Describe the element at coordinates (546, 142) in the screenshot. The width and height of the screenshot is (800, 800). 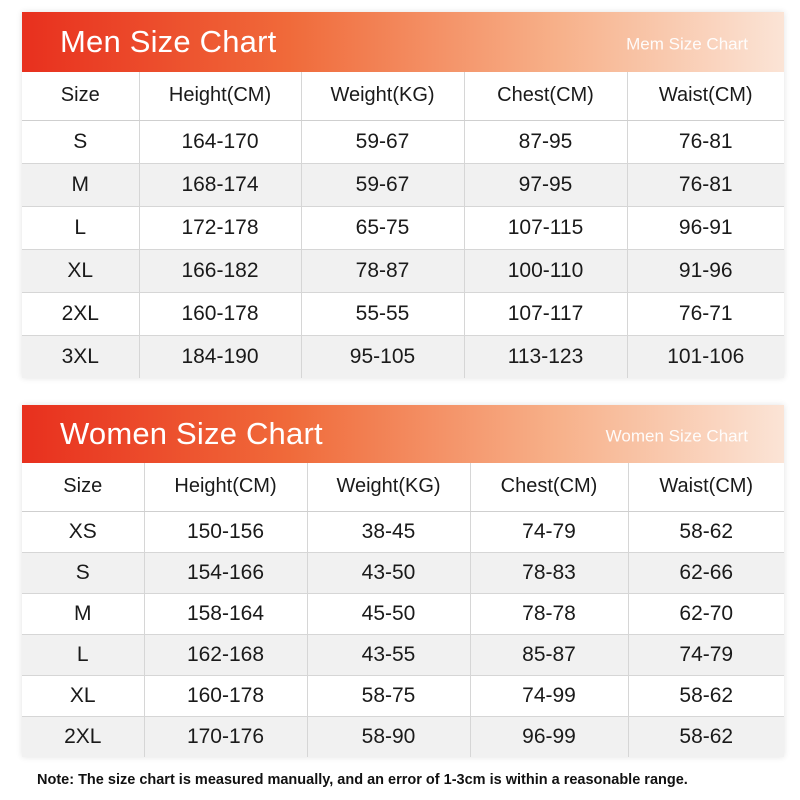
I see `chest-cell: 87-95` at that location.